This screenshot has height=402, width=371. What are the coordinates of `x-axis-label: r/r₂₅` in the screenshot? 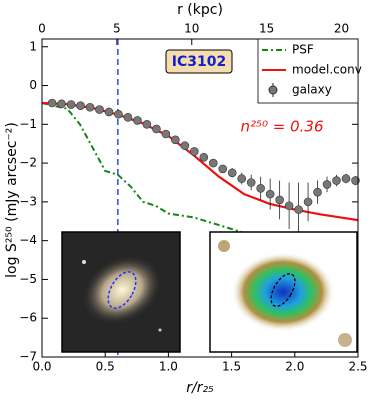 It's located at (200, 388).